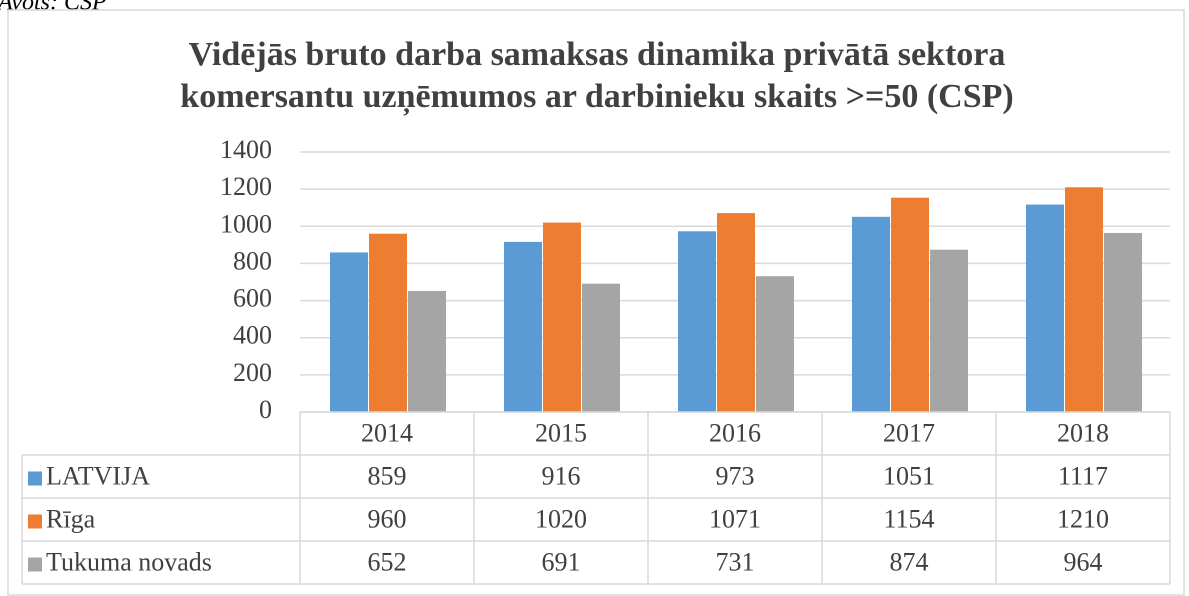 The height and width of the screenshot is (596, 1189). Describe the element at coordinates (1083, 518) in the screenshot. I see `table-value: 1210` at that location.